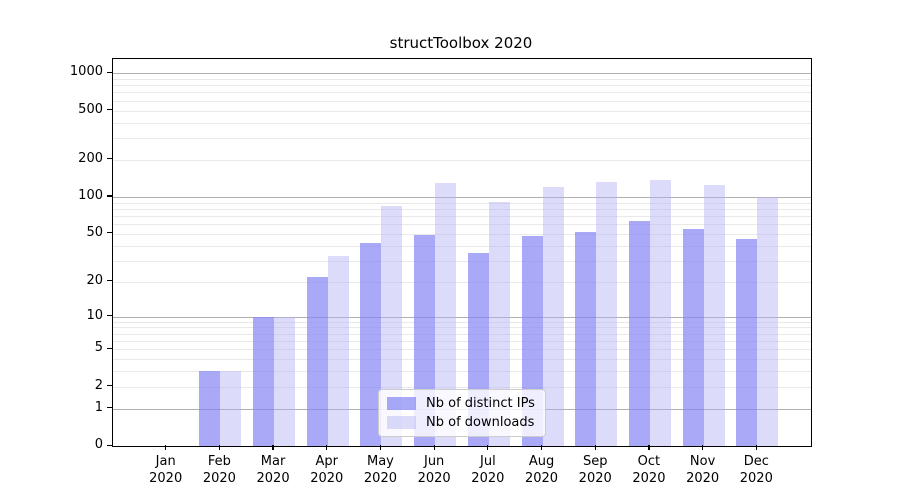  What do you see at coordinates (380, 470) in the screenshot?
I see `x-tick-label: May 2020` at bounding box center [380, 470].